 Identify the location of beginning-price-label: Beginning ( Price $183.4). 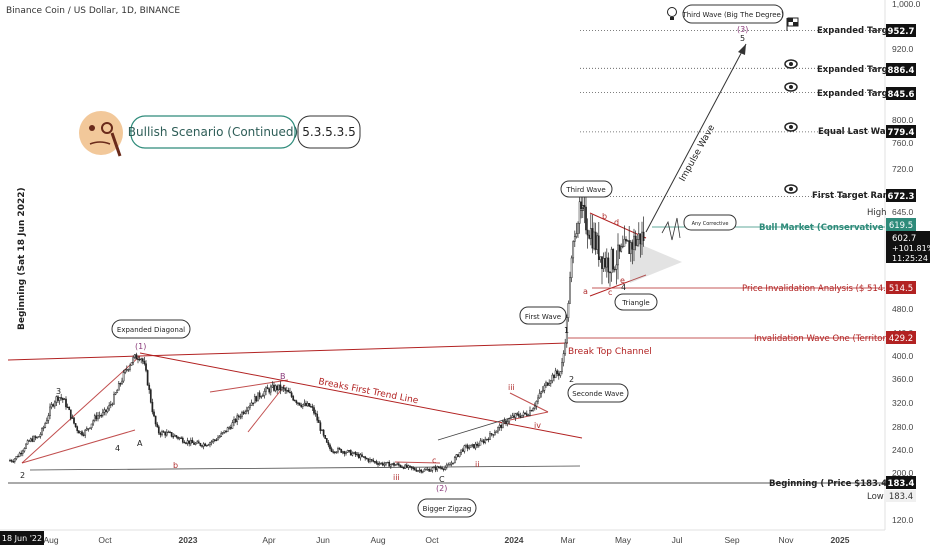
(830, 484).